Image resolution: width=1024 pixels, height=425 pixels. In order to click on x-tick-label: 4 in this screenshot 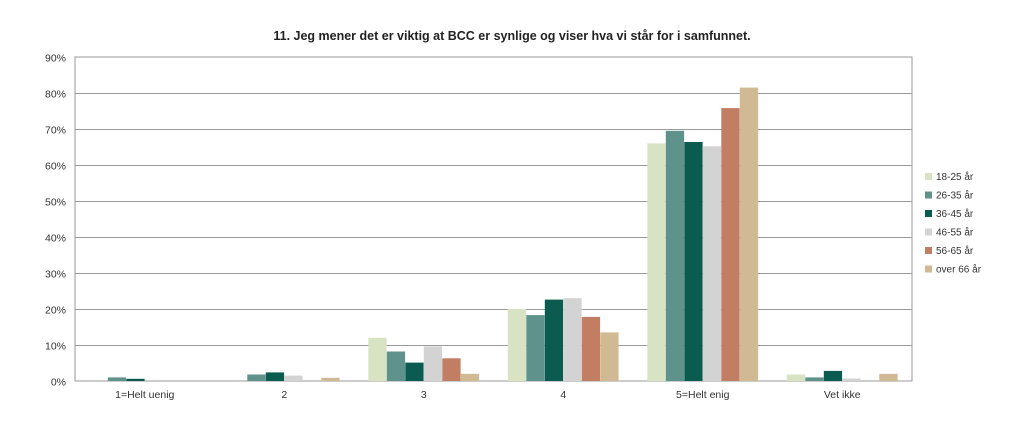, I will do `click(563, 395)`.